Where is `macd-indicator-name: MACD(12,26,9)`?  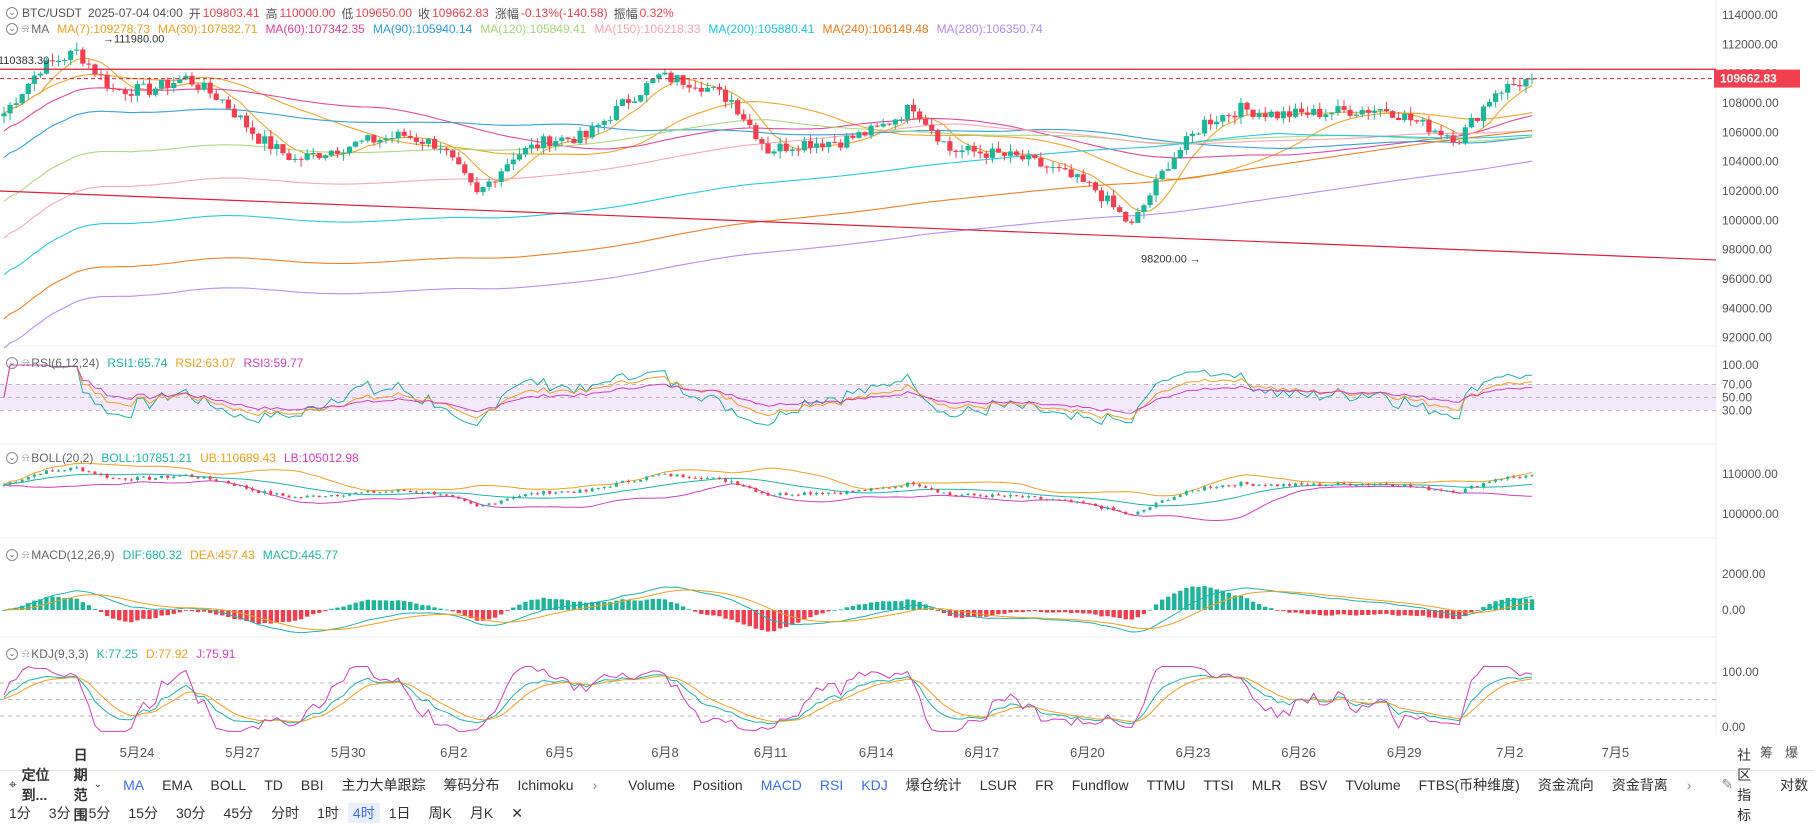 macd-indicator-name: MACD(12,26,9) is located at coordinates (73, 555).